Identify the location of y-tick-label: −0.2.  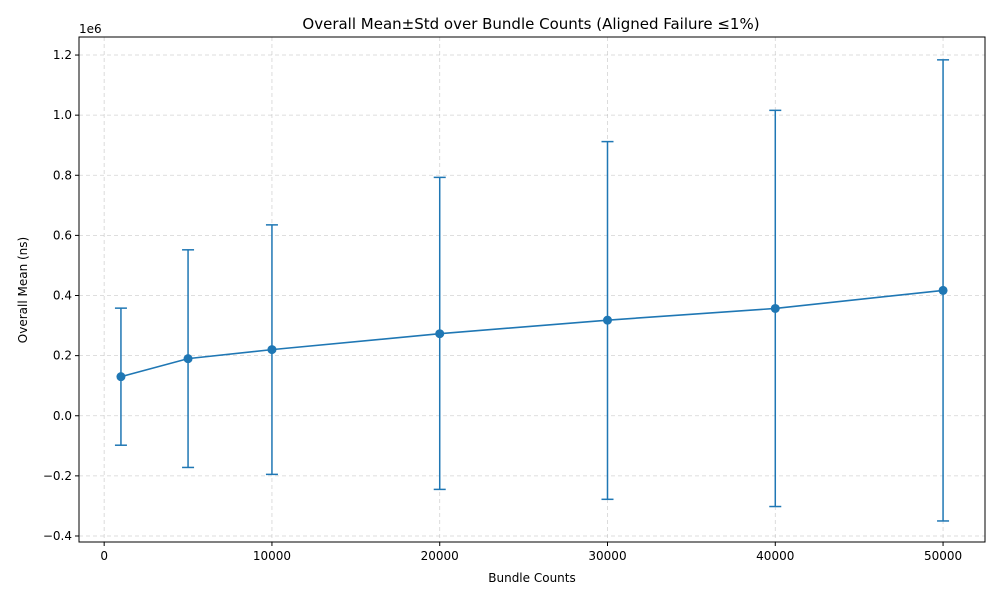
(57, 476).